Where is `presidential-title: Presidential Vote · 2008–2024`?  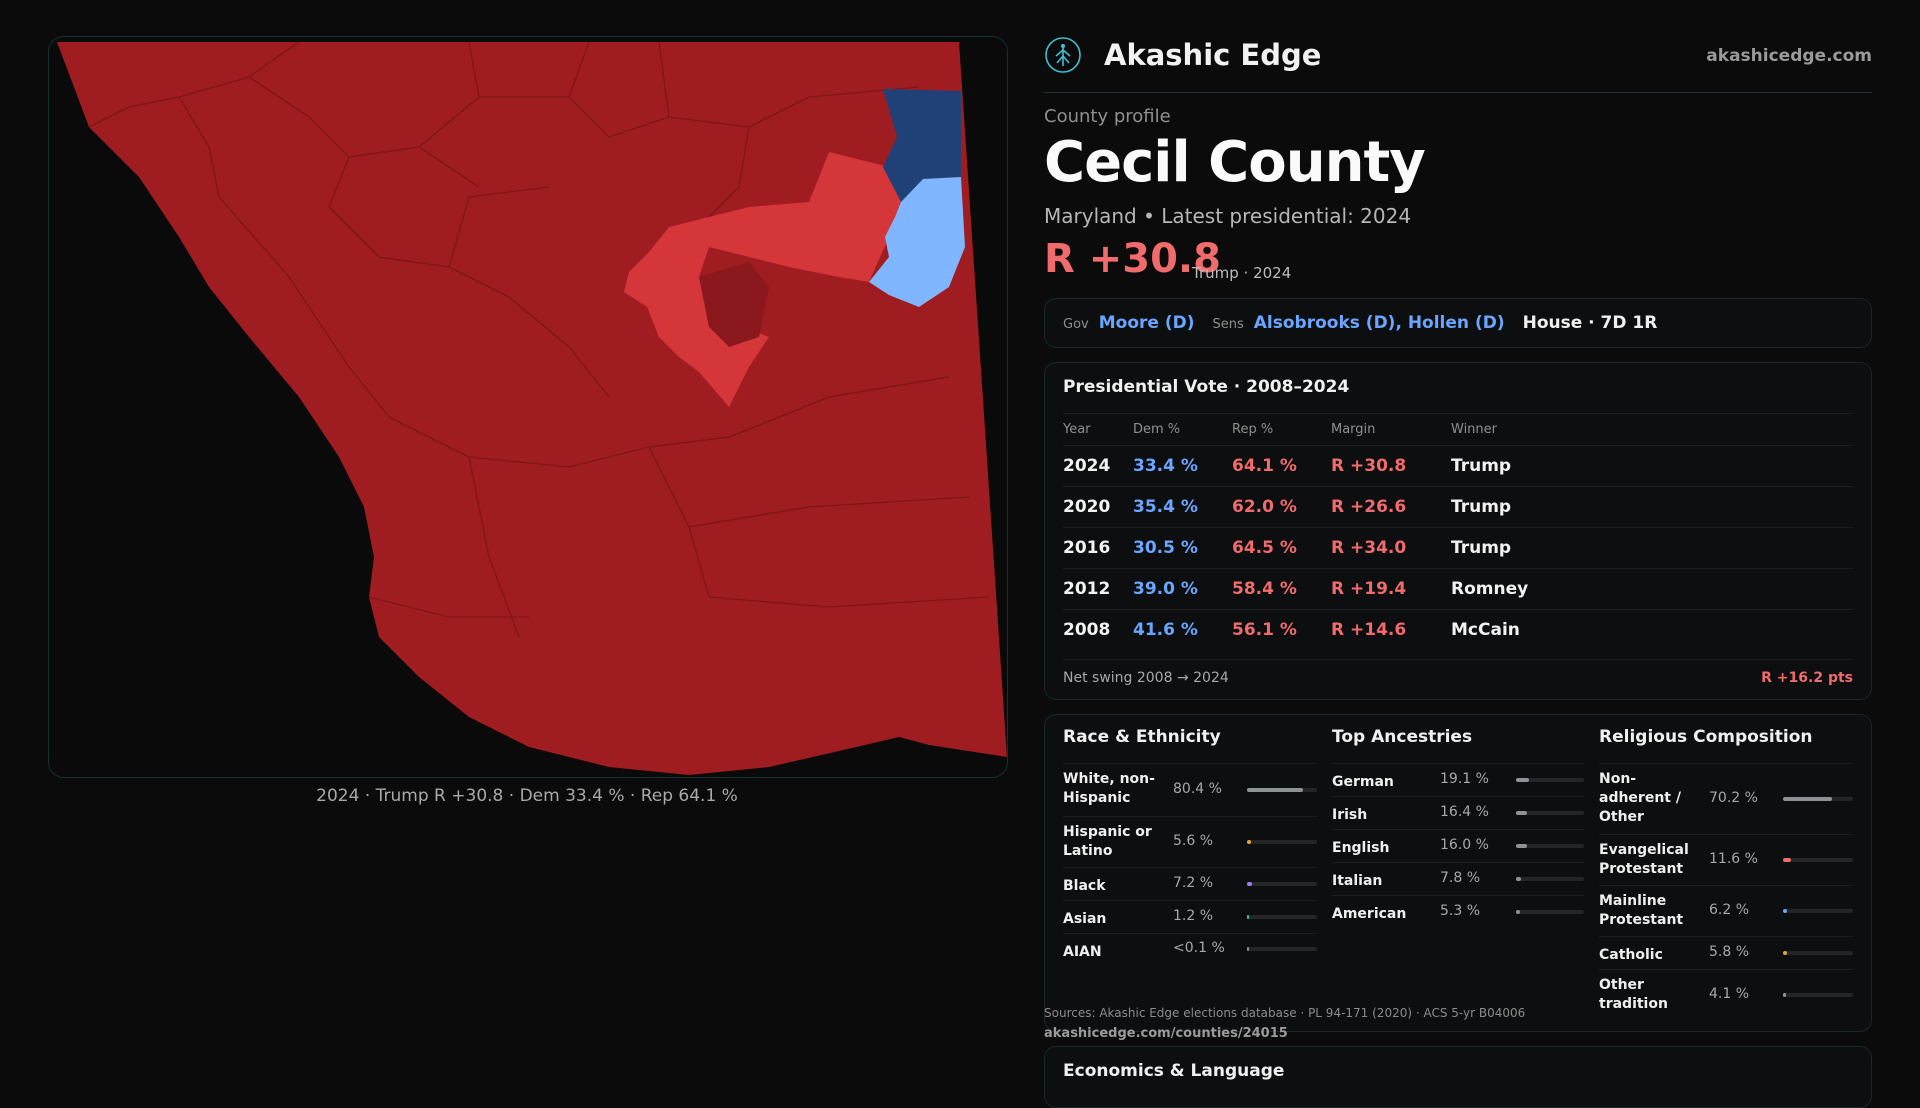
presidential-title: Presidential Vote · 2008–2024 is located at coordinates (1206, 387).